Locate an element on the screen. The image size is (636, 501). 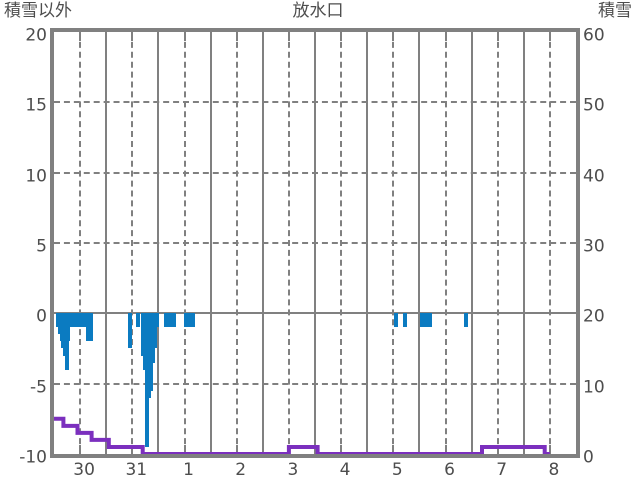
left-axis-ticklabel: -5 is located at coordinates (38, 387).